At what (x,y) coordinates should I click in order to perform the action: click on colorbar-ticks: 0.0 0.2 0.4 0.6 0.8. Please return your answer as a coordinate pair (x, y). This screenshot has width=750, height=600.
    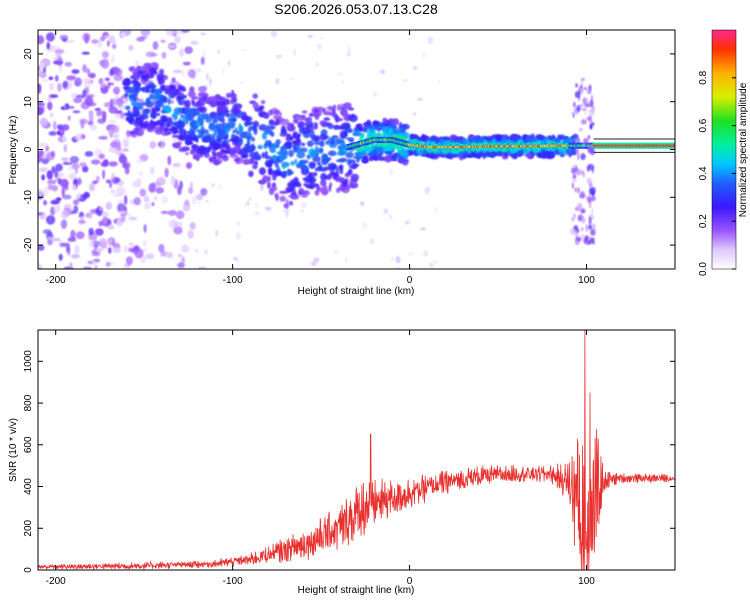
    Looking at the image, I should click on (717, 173).